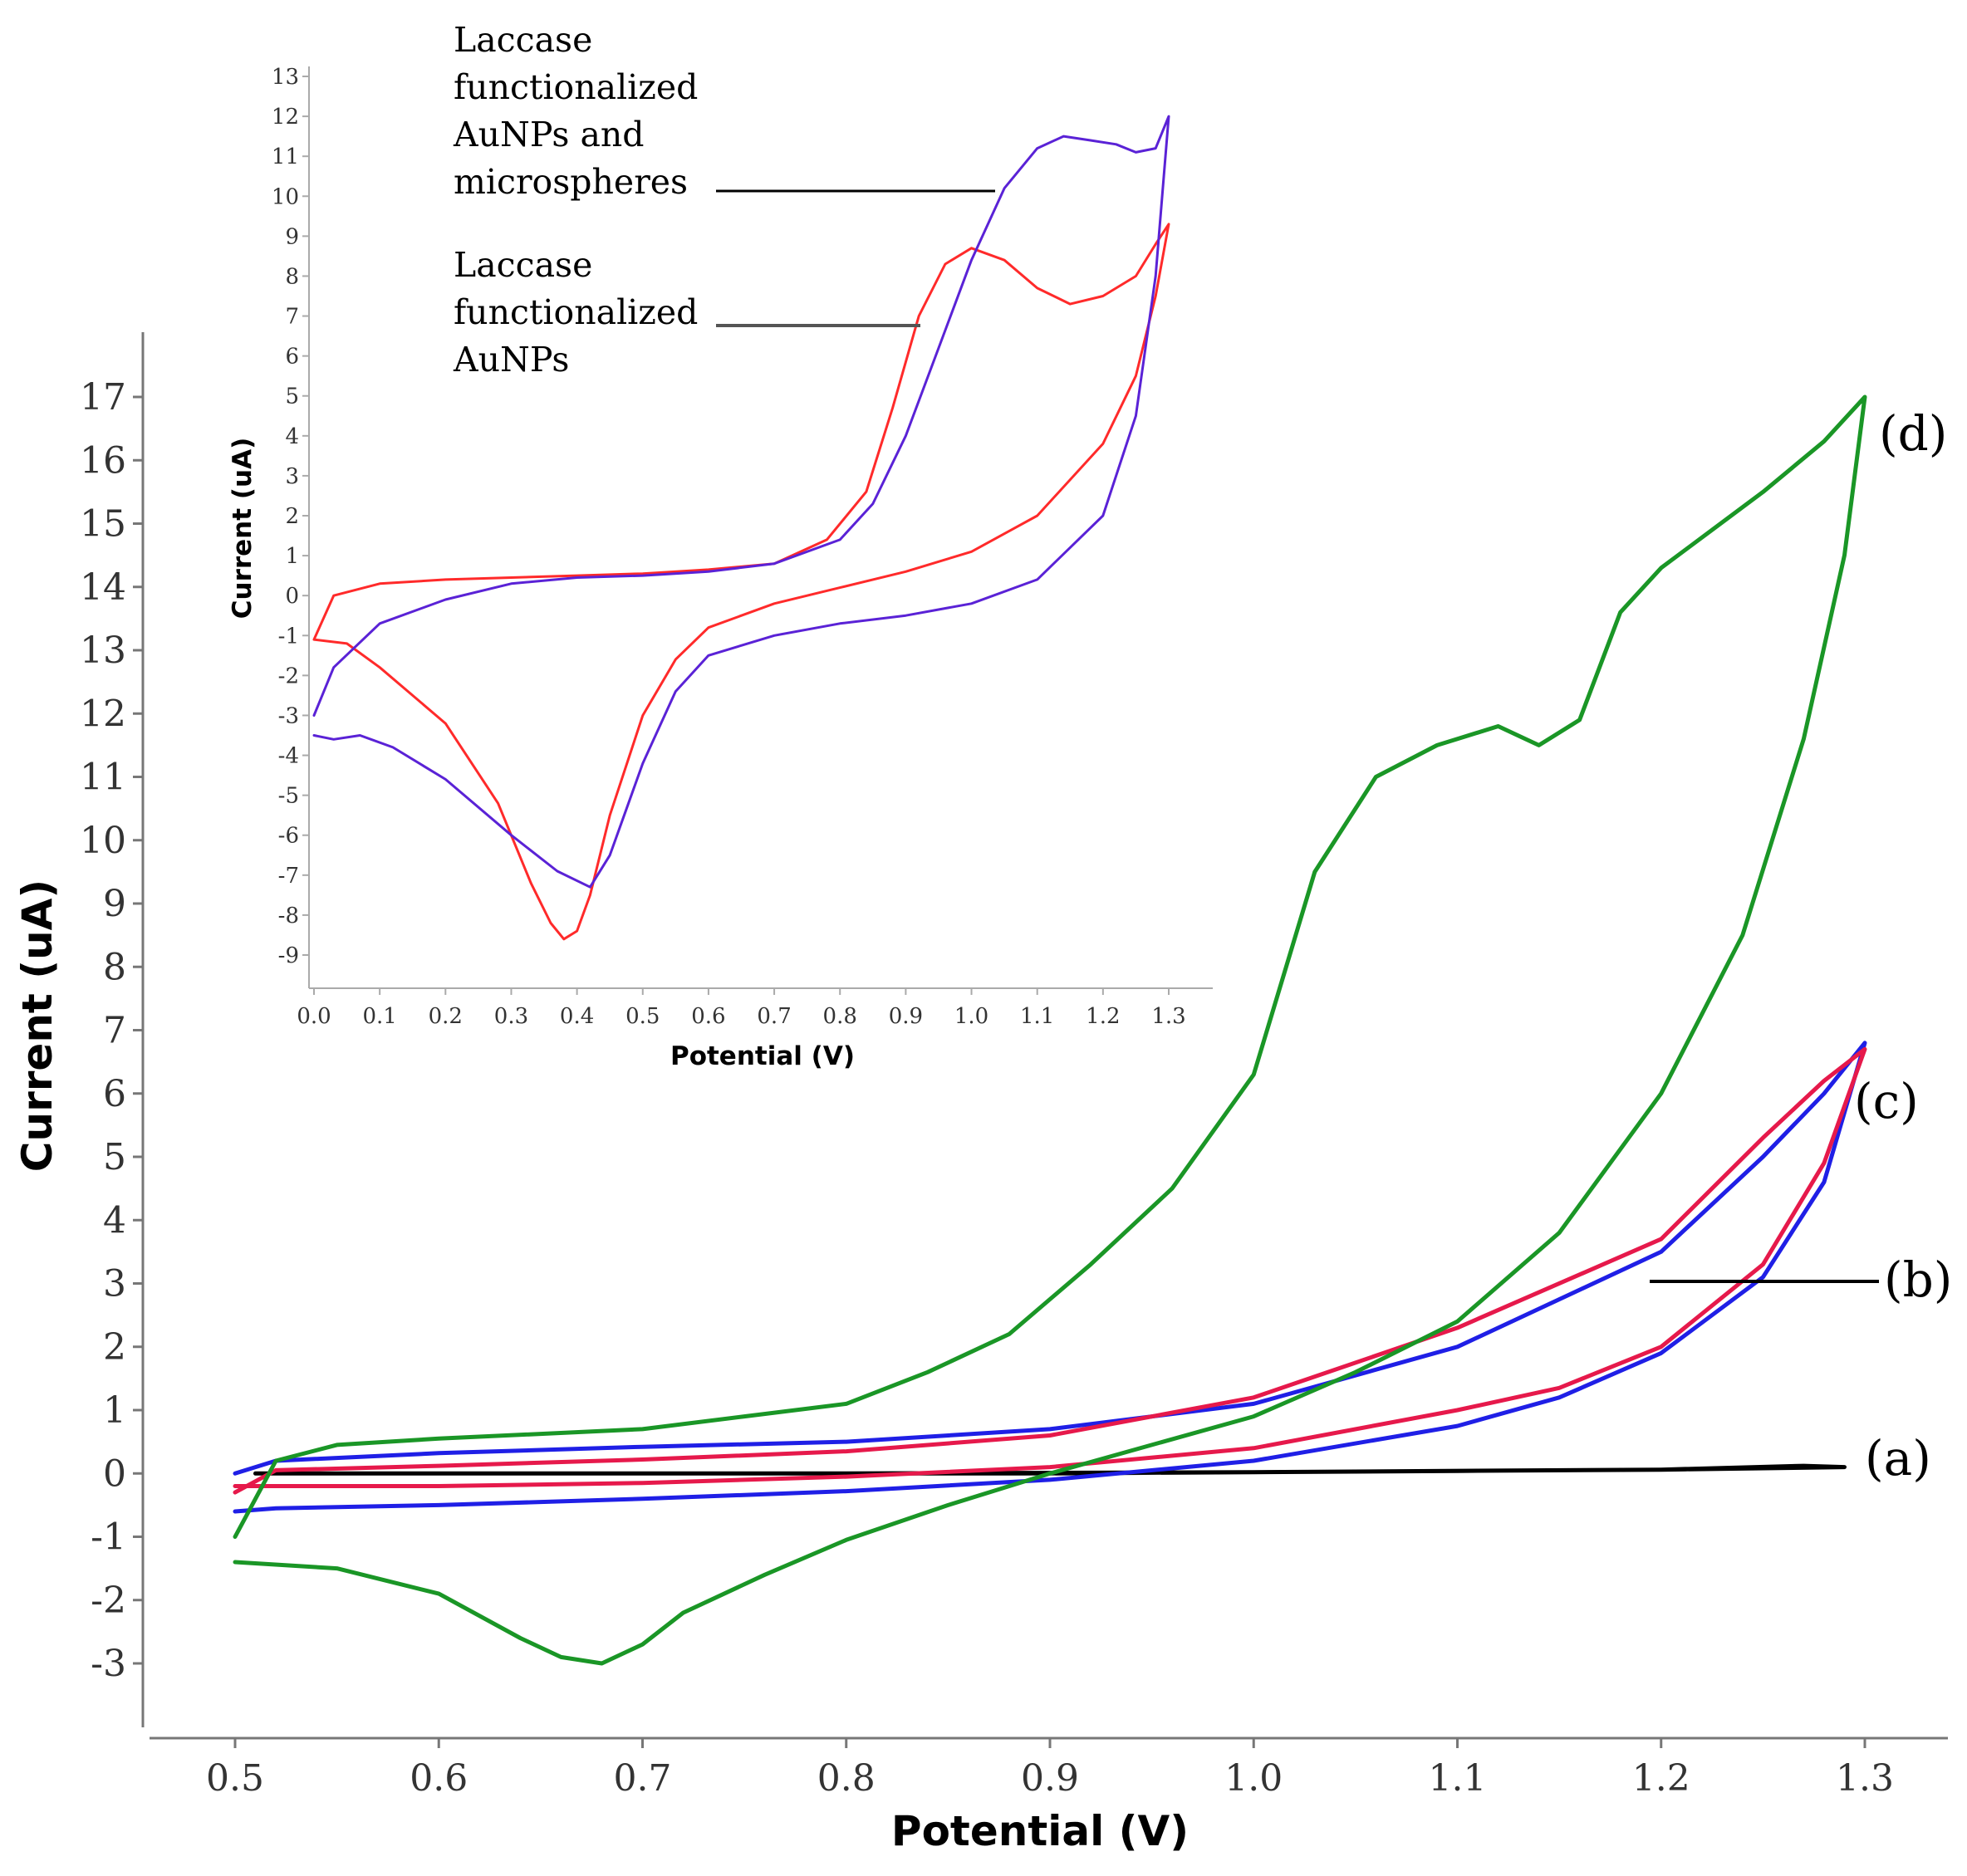  What do you see at coordinates (1040, 1831) in the screenshot?
I see `main-x-axis-title: Potential (V)` at bounding box center [1040, 1831].